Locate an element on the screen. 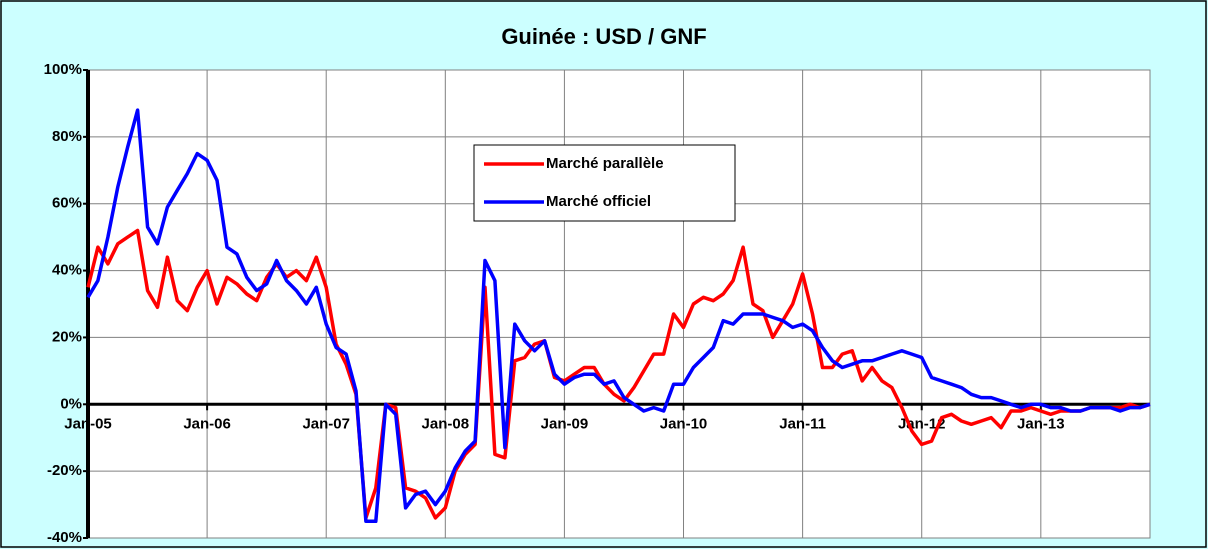 This screenshot has height=549, width=1208. legend-box is located at coordinates (604, 183).